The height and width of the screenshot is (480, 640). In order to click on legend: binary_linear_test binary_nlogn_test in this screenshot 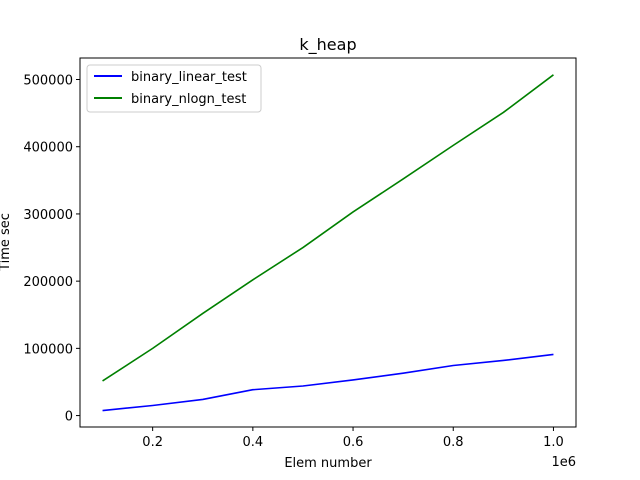, I will do `click(174, 88)`.